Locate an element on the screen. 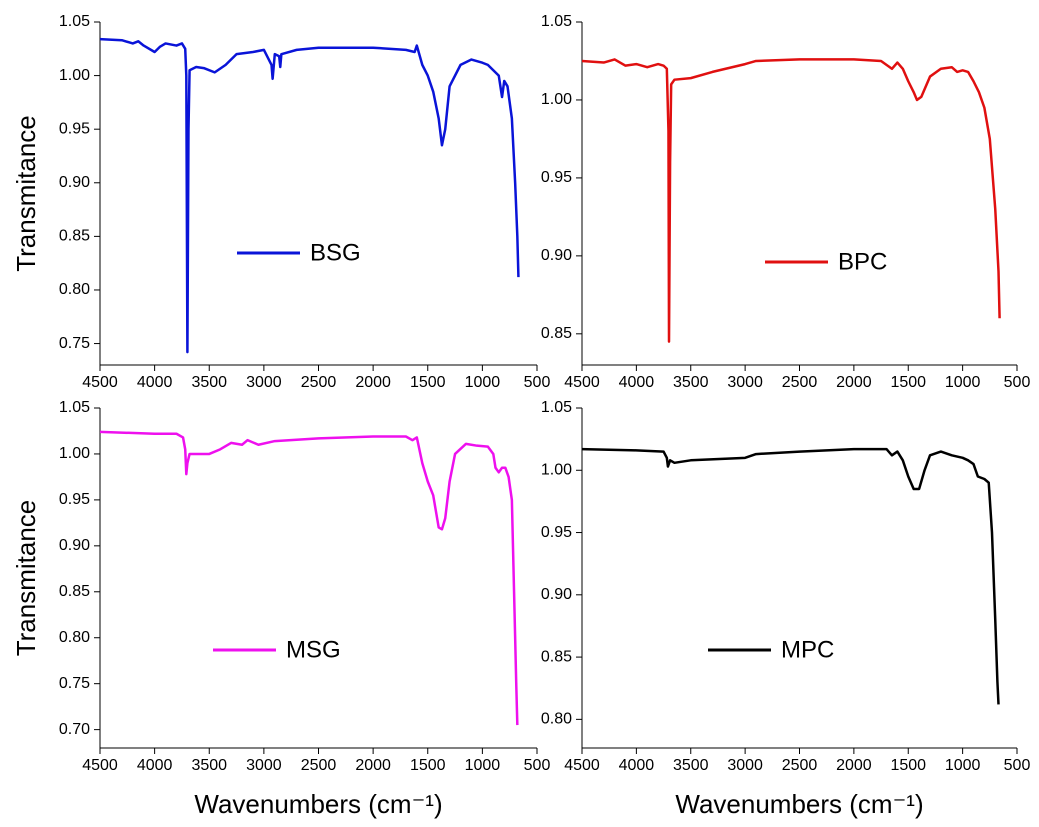 This screenshot has width=1039, height=827. legend-label: BSG is located at coordinates (335, 252).